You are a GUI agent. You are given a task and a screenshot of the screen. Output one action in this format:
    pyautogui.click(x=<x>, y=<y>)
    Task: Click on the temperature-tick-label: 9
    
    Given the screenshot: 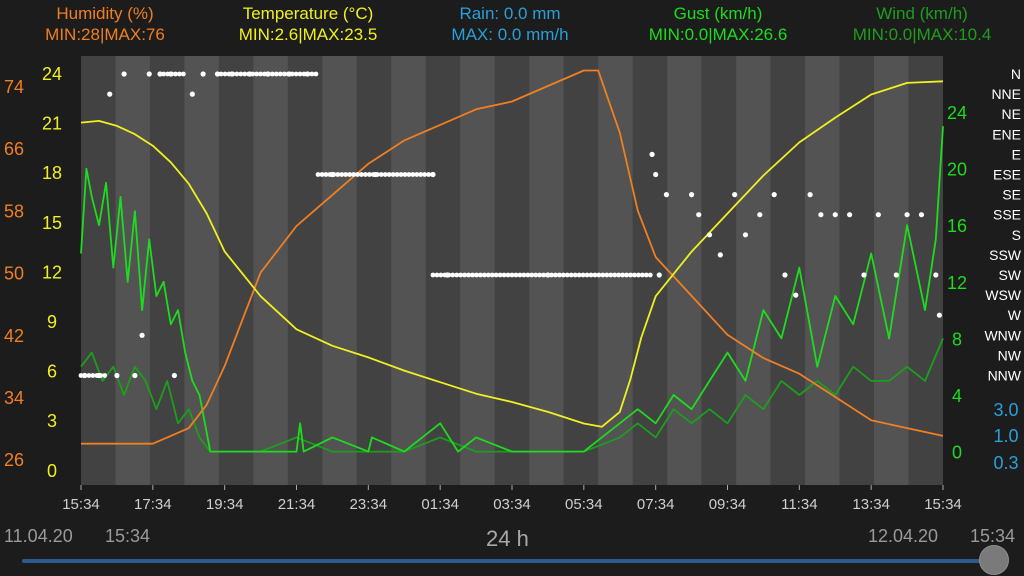 What is the action you would take?
    pyautogui.click(x=52, y=322)
    